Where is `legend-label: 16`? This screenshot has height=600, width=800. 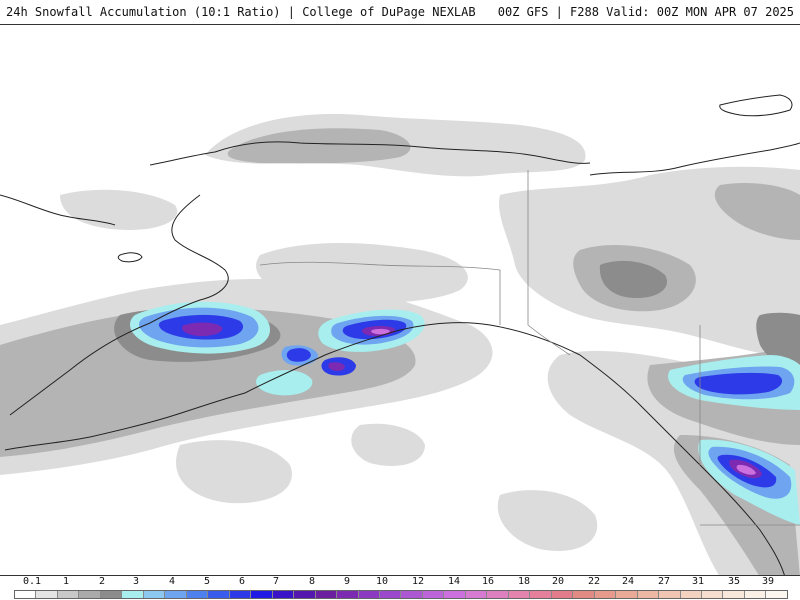 legend-label: 16 is located at coordinates (488, 581).